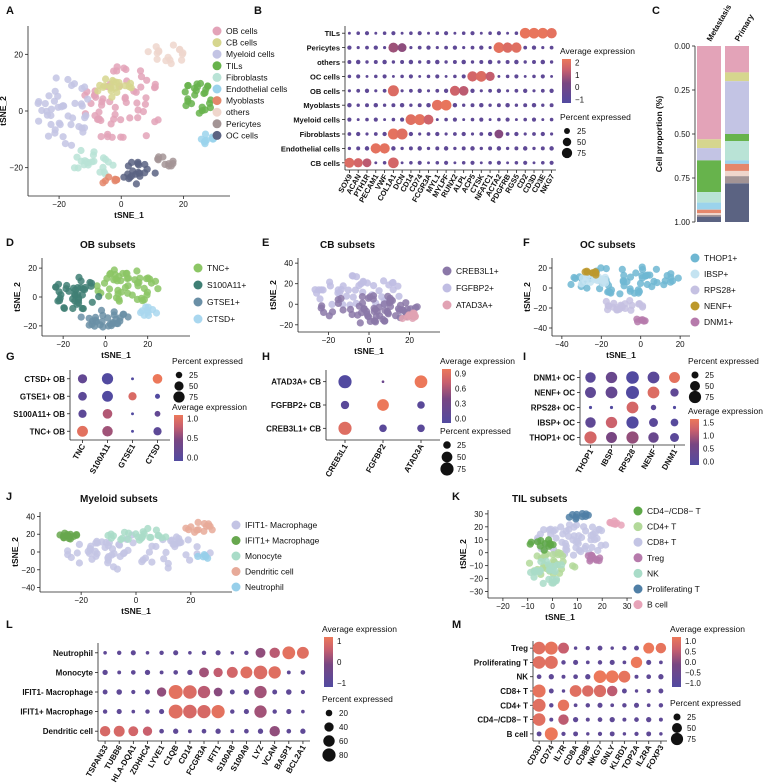  Describe the element at coordinates (358, 134) in the screenshot. I see `dot-ACAN` at that location.